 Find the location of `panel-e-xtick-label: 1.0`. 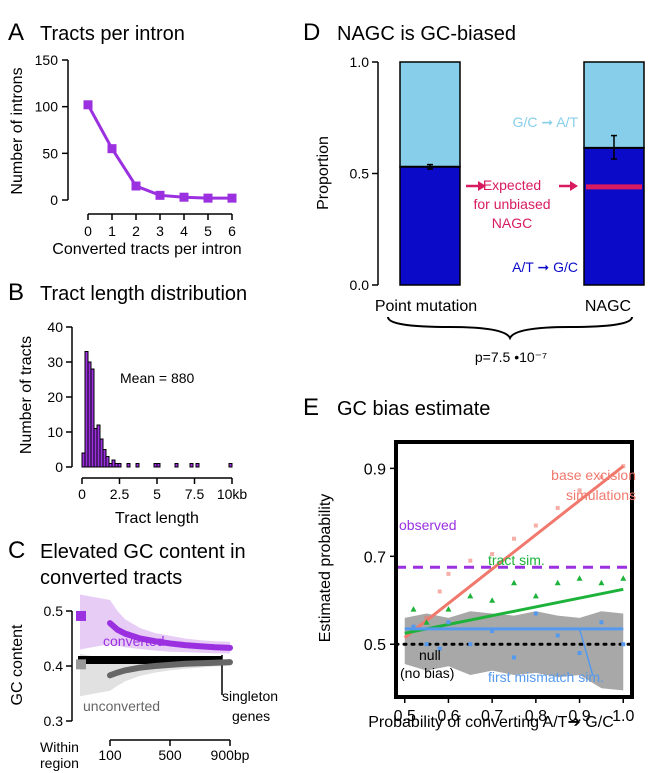

panel-e-xtick-label: 1.0 is located at coordinates (623, 716).